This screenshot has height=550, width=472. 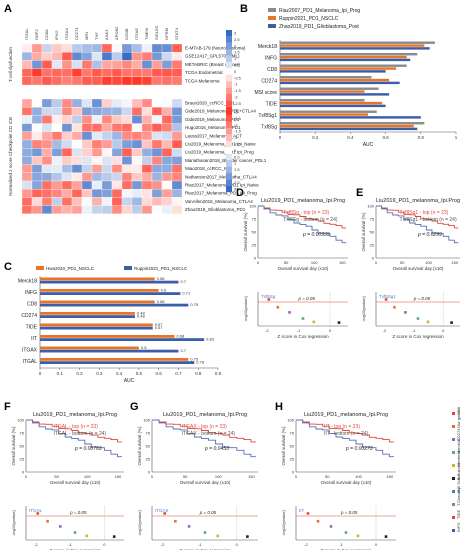 I want to click on heatmap-col-label: GPRM, so click(x=166, y=34).